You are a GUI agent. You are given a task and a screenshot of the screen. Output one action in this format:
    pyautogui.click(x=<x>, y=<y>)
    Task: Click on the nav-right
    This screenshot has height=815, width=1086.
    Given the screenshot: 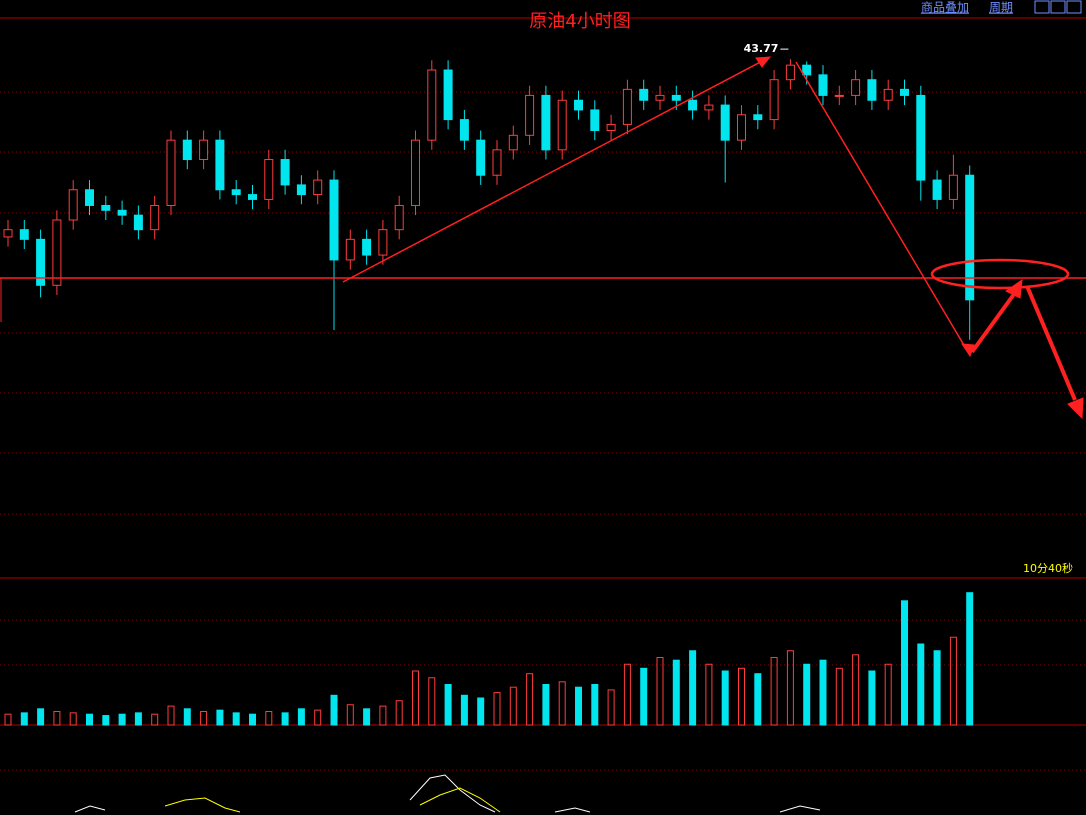 What is the action you would take?
    pyautogui.click(x=1058, y=7)
    